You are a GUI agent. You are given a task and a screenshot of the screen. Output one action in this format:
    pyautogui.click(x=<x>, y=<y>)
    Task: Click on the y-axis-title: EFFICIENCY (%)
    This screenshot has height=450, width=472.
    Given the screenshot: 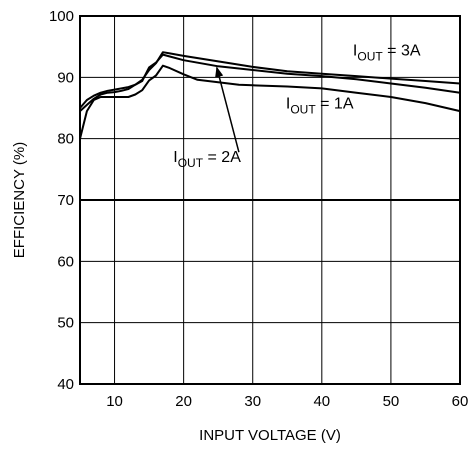 What is the action you would take?
    pyautogui.click(x=19, y=200)
    